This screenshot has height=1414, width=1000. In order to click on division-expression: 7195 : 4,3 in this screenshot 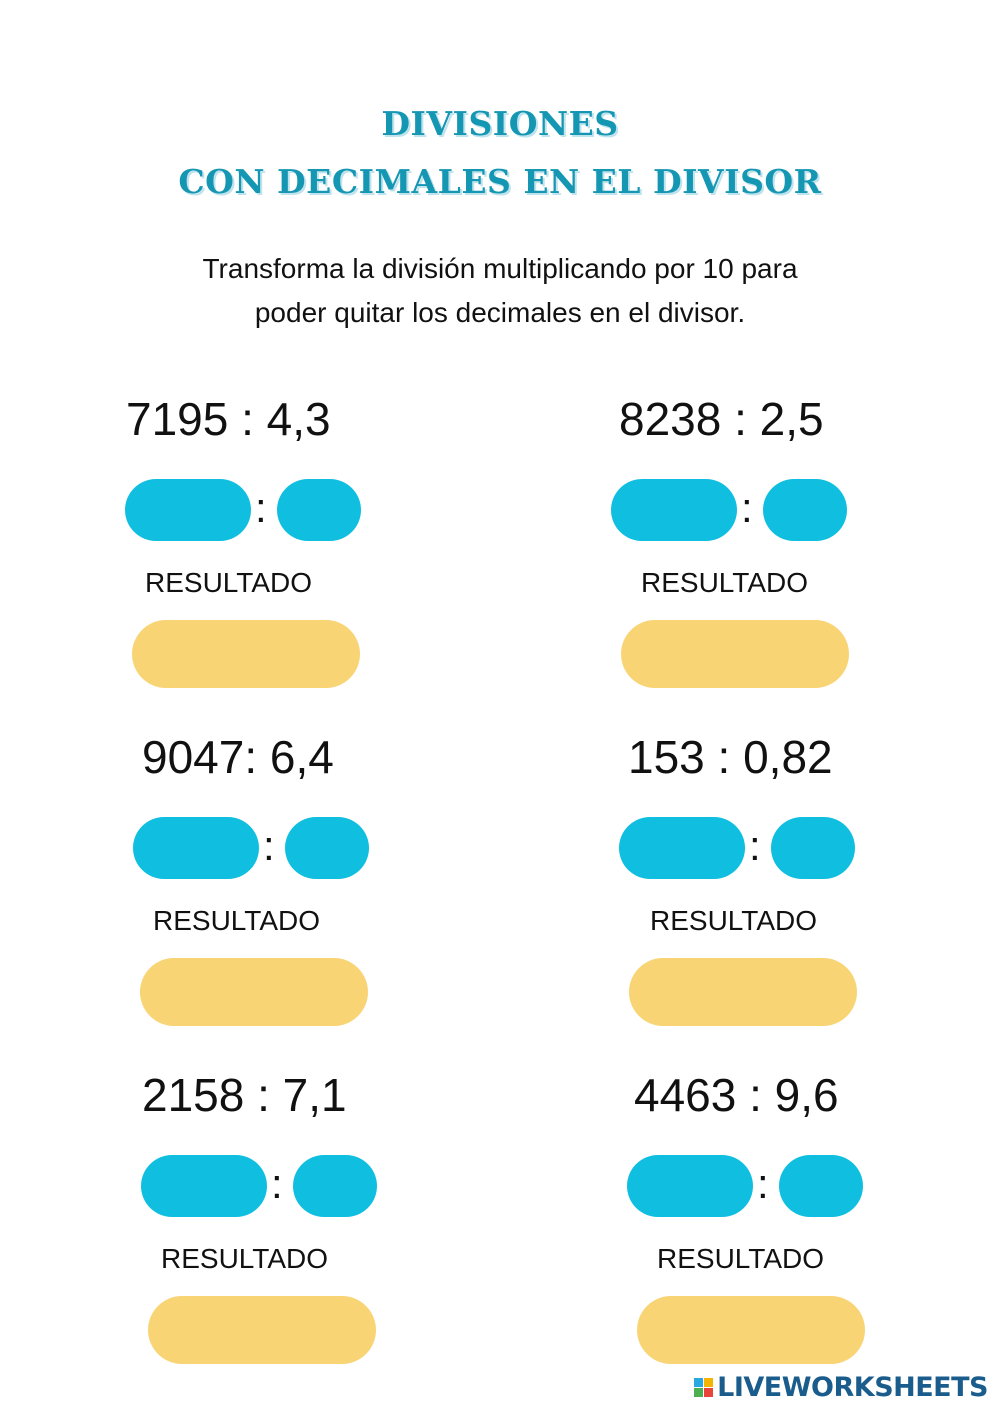, I will do `click(228, 419)`.